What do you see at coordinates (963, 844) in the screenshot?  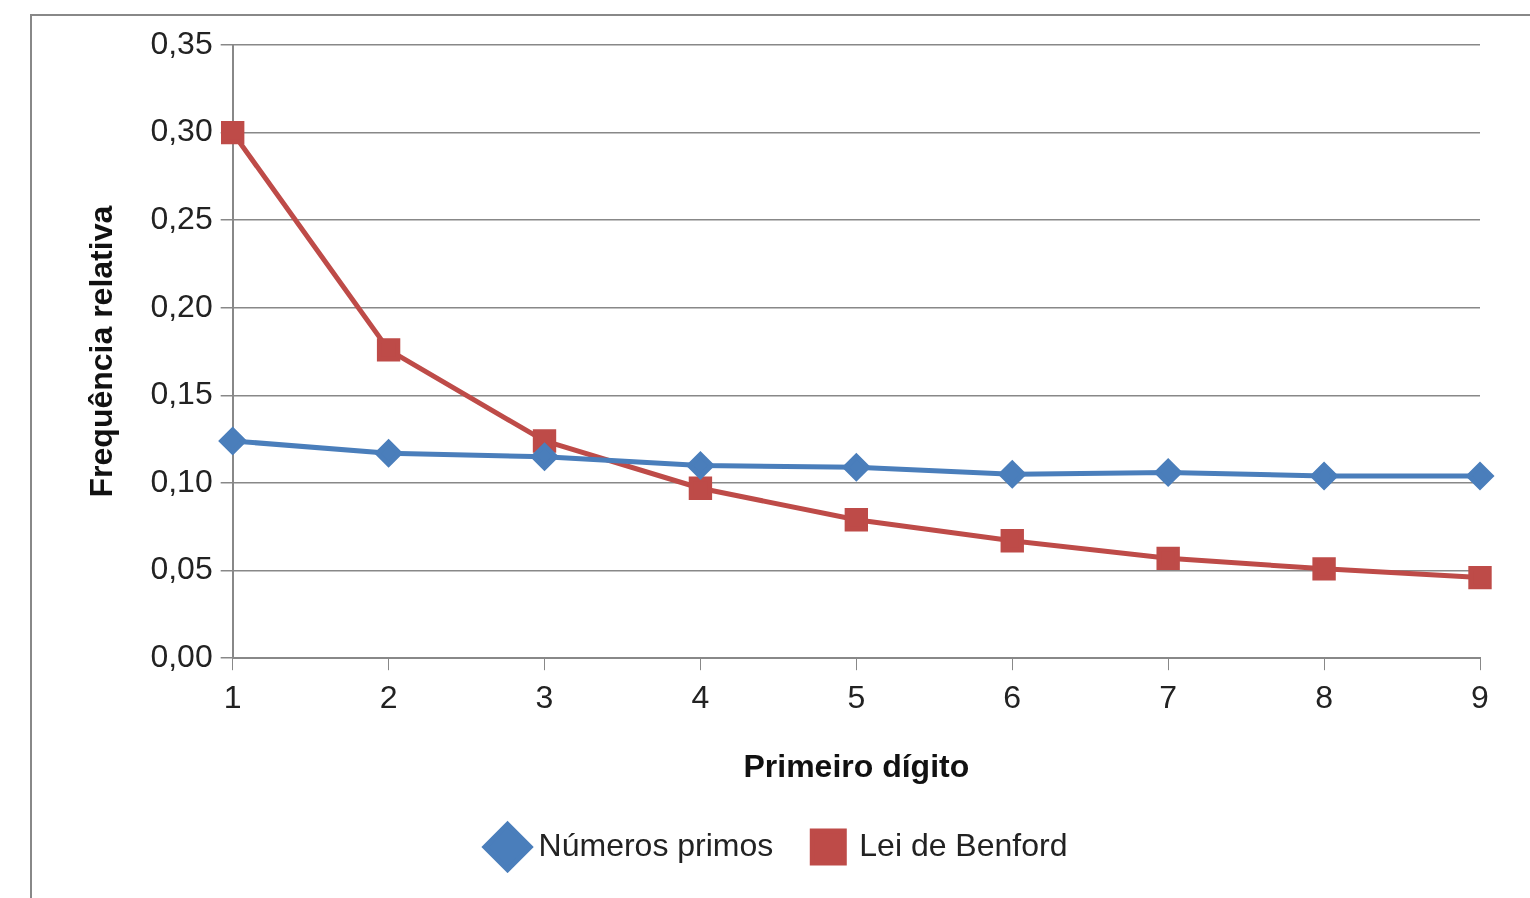 I see `legend-label: Lei de Benford` at bounding box center [963, 844].